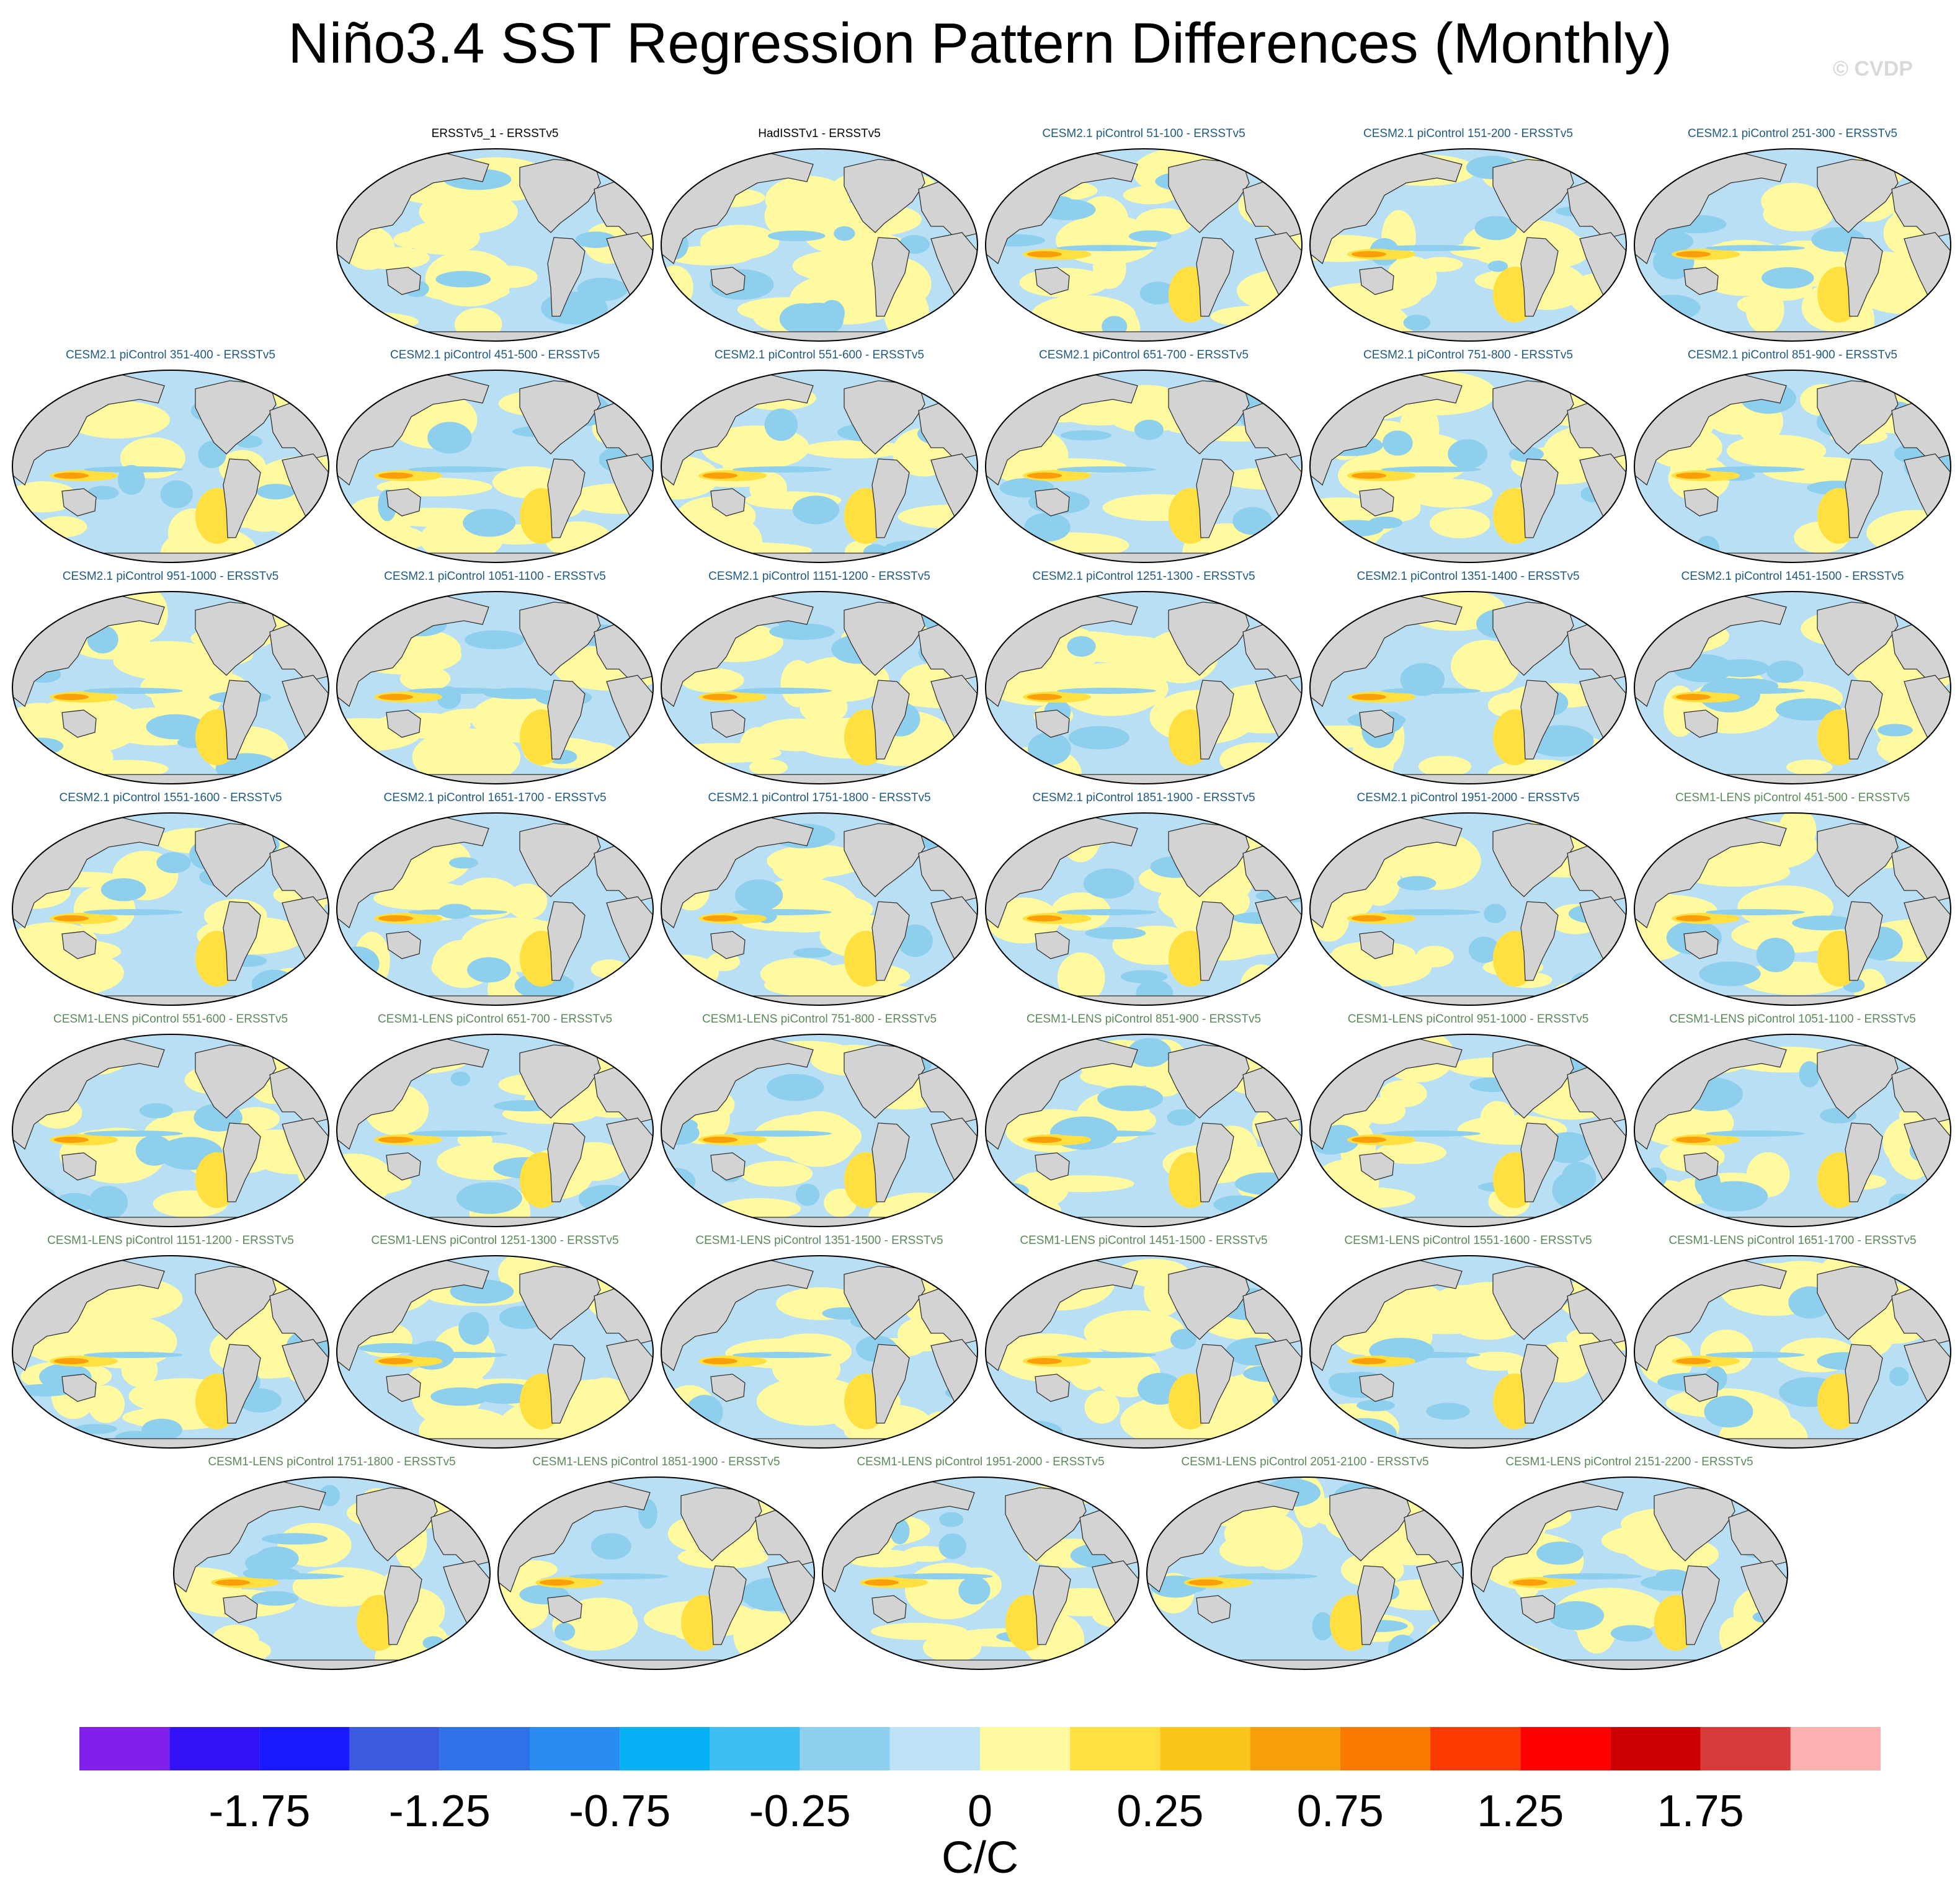 The width and height of the screenshot is (1960, 1887). What do you see at coordinates (439, 1811) in the screenshot?
I see `colorbar-tick-label: -1.25` at bounding box center [439, 1811].